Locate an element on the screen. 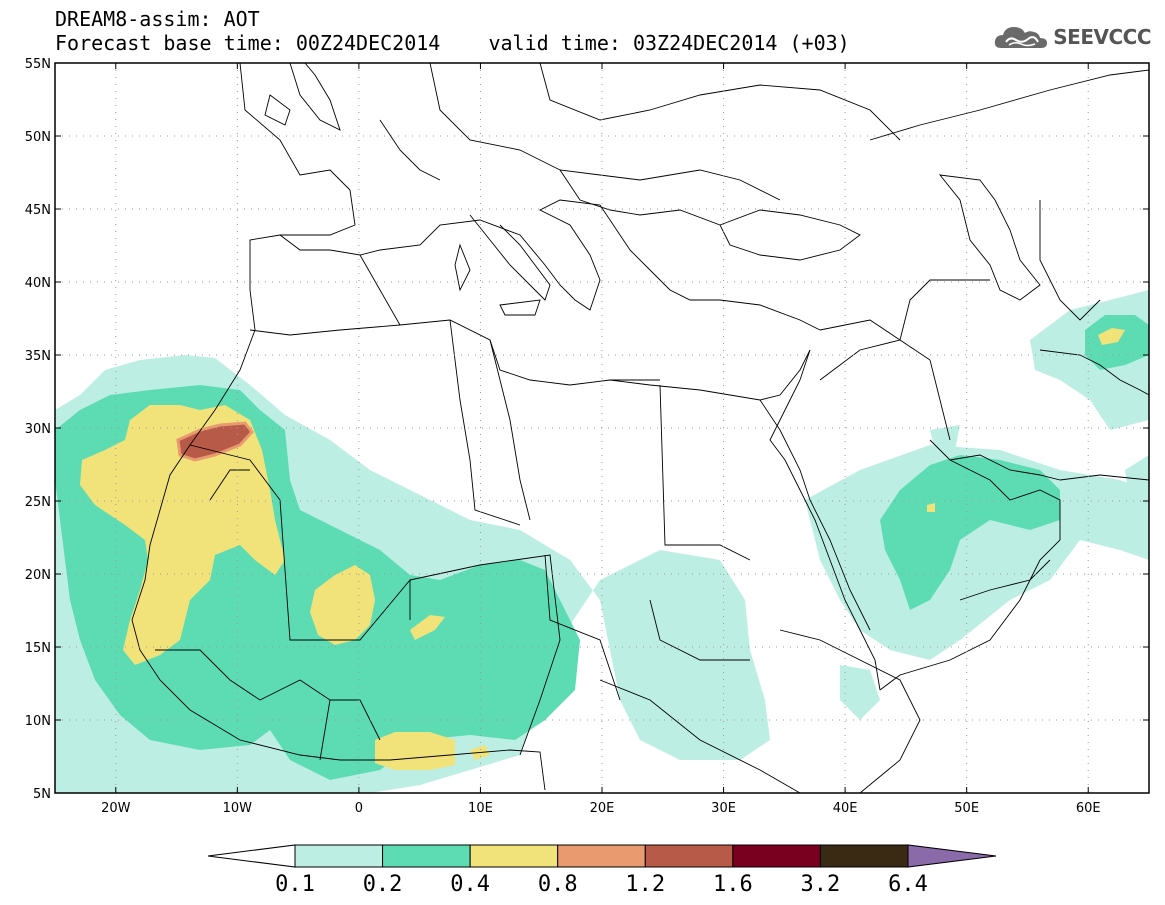  lon-tick-label: 10W is located at coordinates (238, 808).